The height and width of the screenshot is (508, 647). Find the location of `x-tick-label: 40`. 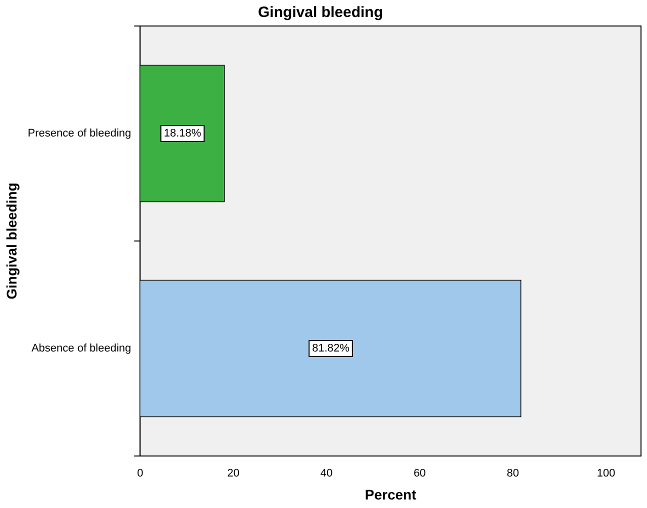

x-tick-label: 40 is located at coordinates (326, 474).